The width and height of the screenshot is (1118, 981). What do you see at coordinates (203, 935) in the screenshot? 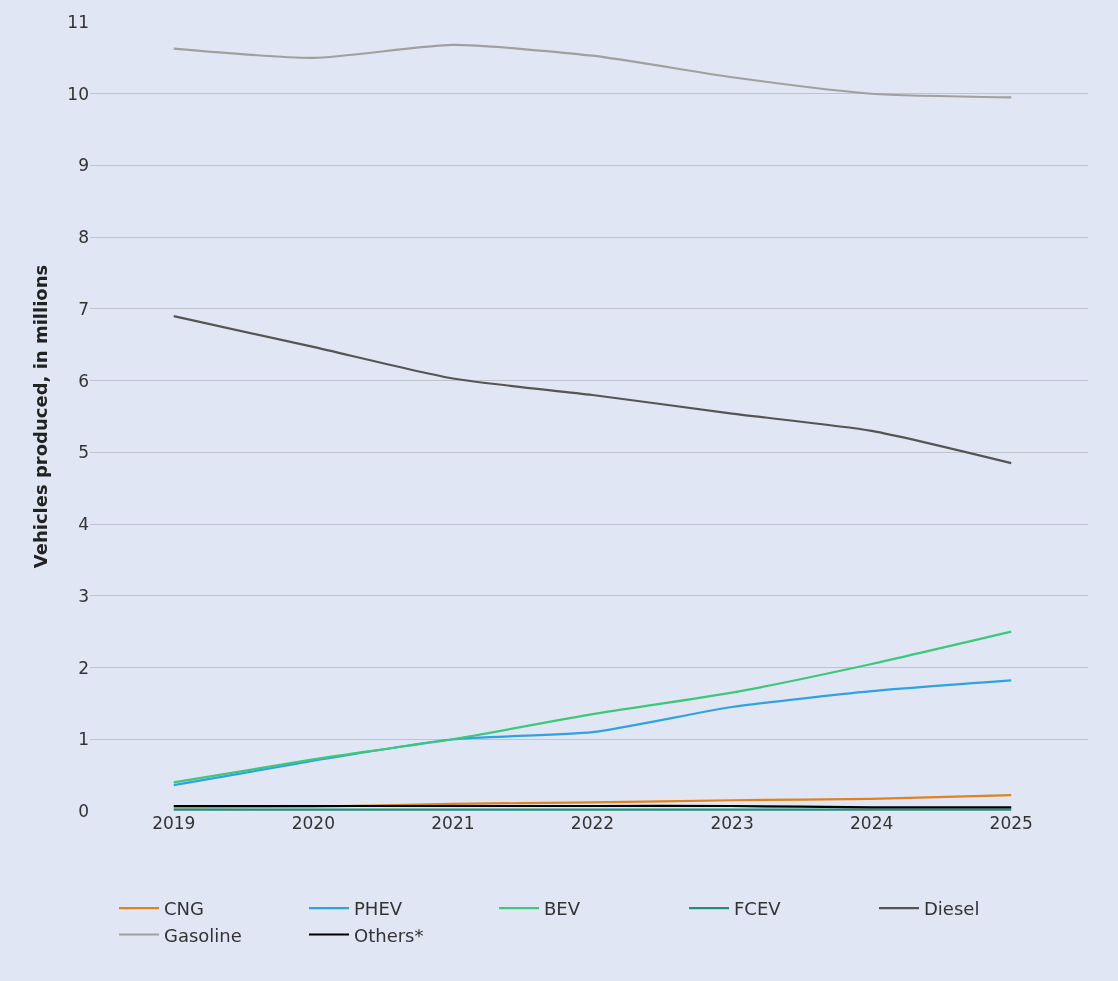
I see `legend-label: Gasoline` at bounding box center [203, 935].